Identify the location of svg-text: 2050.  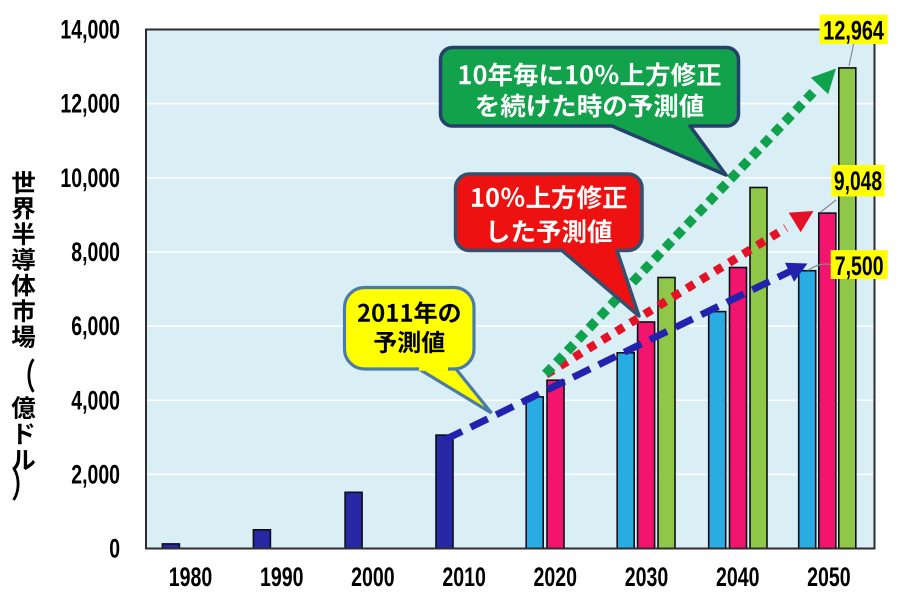
(829, 577).